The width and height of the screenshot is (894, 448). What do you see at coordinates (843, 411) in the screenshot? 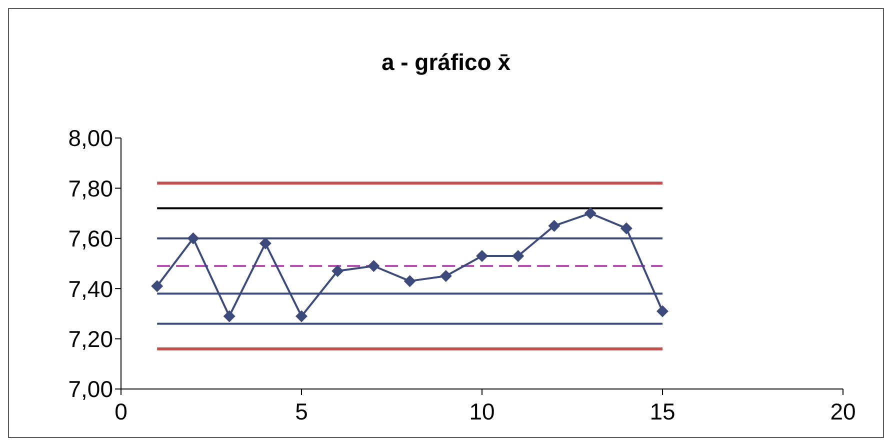
I see `x-tick-label: 20` at bounding box center [843, 411].